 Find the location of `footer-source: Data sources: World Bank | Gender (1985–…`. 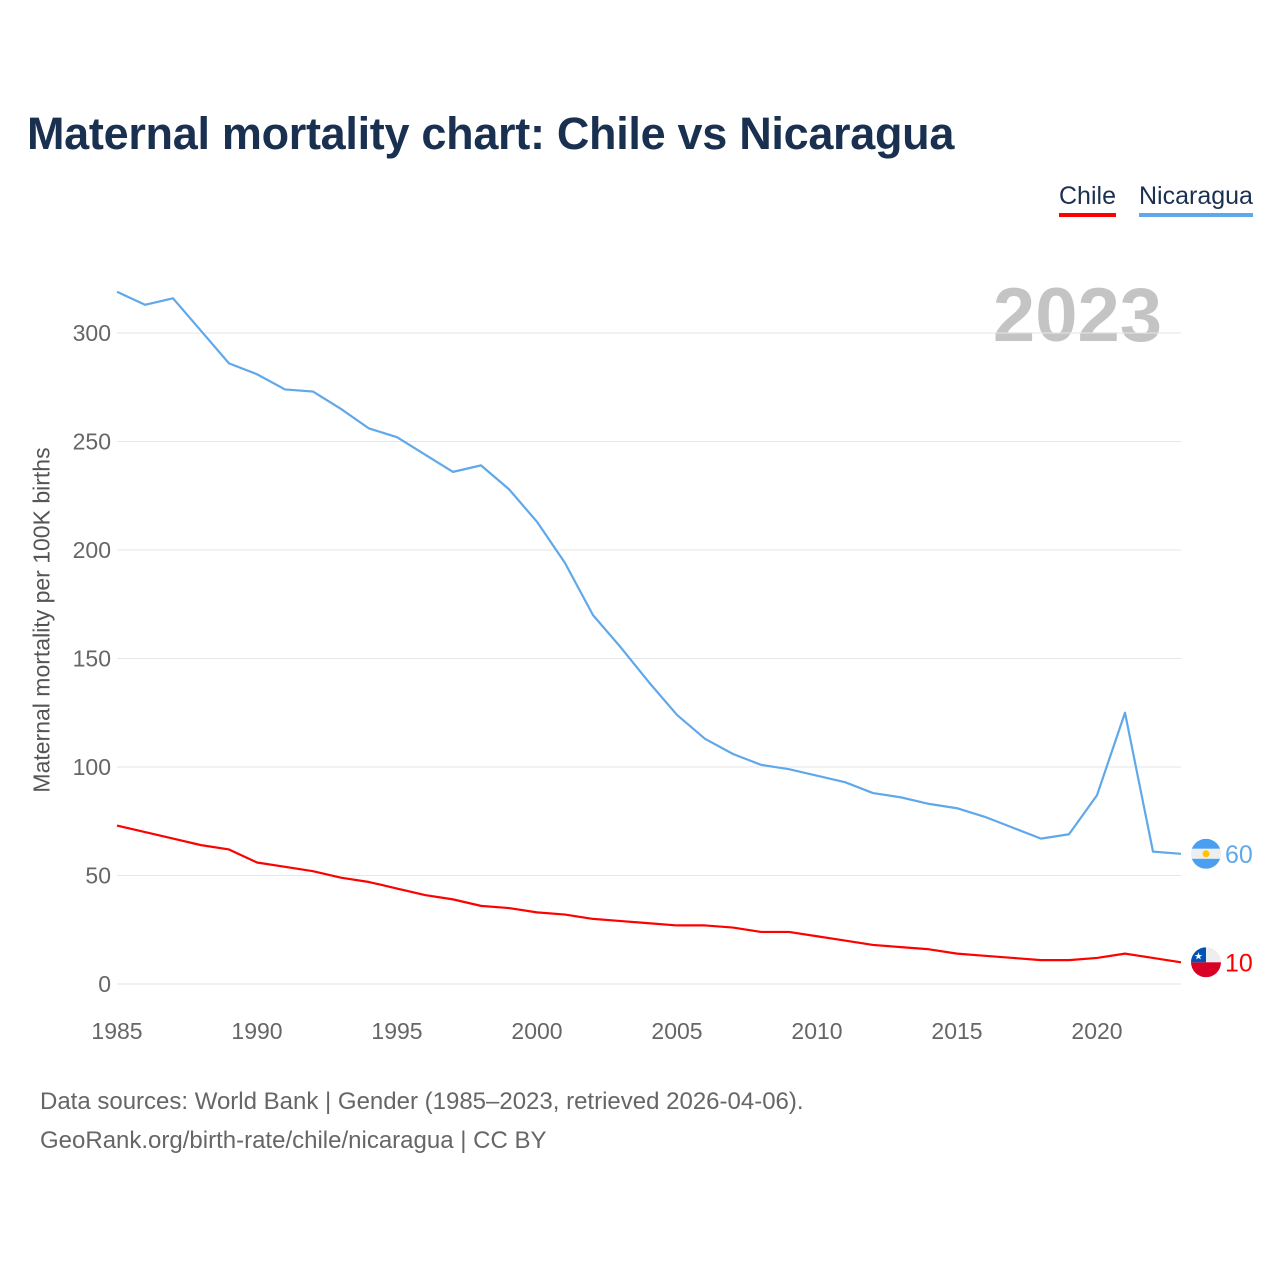

footer-source: Data sources: World Bank | Gender (1985–… is located at coordinates (422, 1101).